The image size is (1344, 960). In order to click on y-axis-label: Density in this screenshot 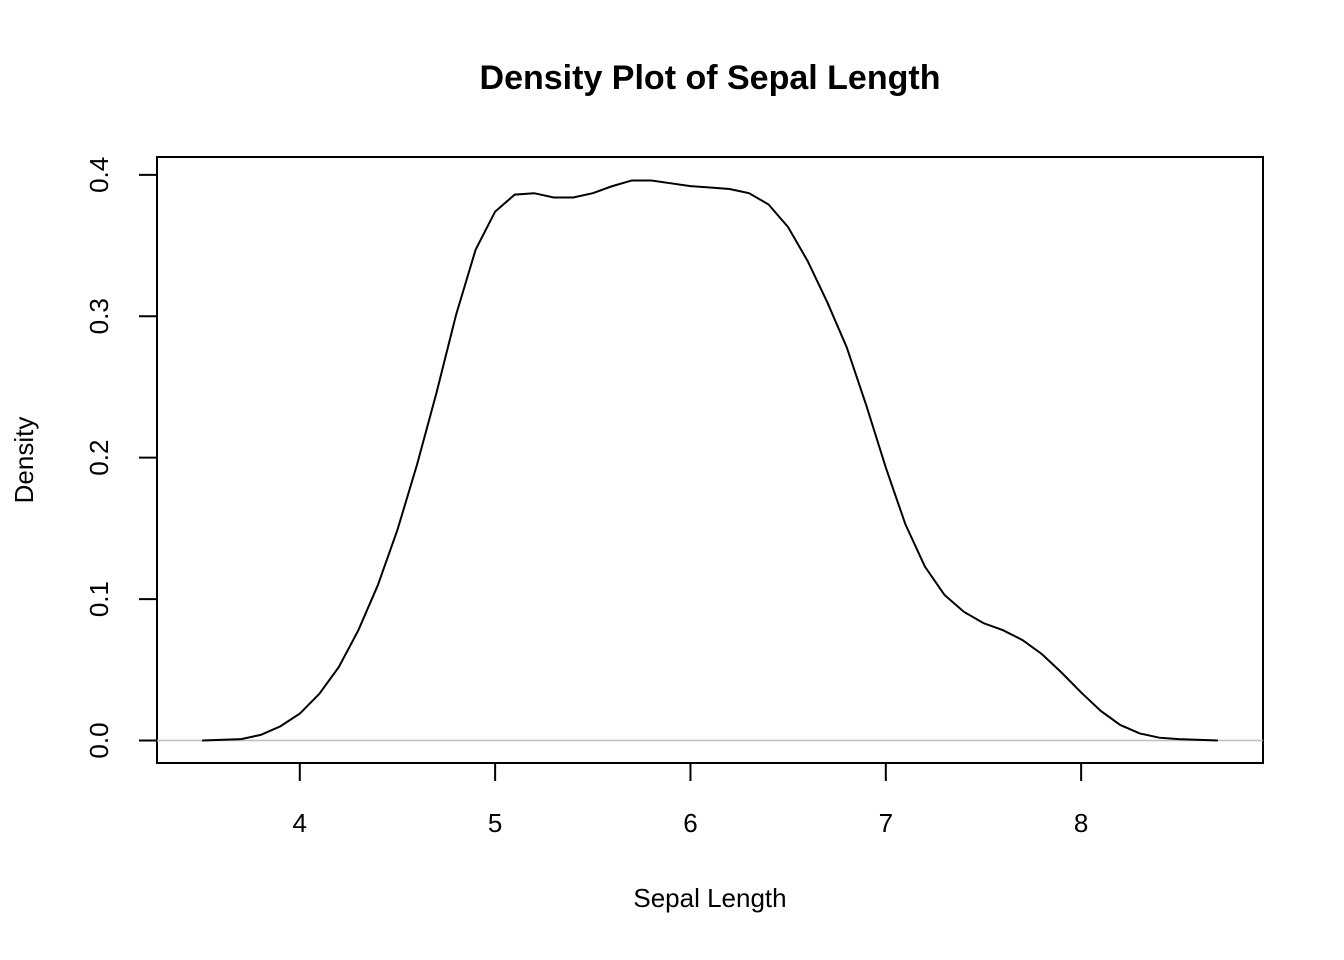, I will do `click(24, 460)`.